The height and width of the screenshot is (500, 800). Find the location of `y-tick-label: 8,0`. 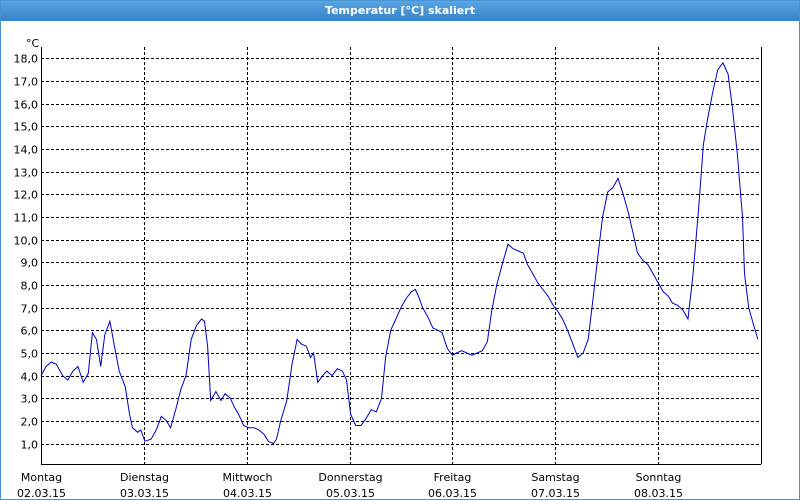

y-tick-label: 8,0 is located at coordinates (30, 286).